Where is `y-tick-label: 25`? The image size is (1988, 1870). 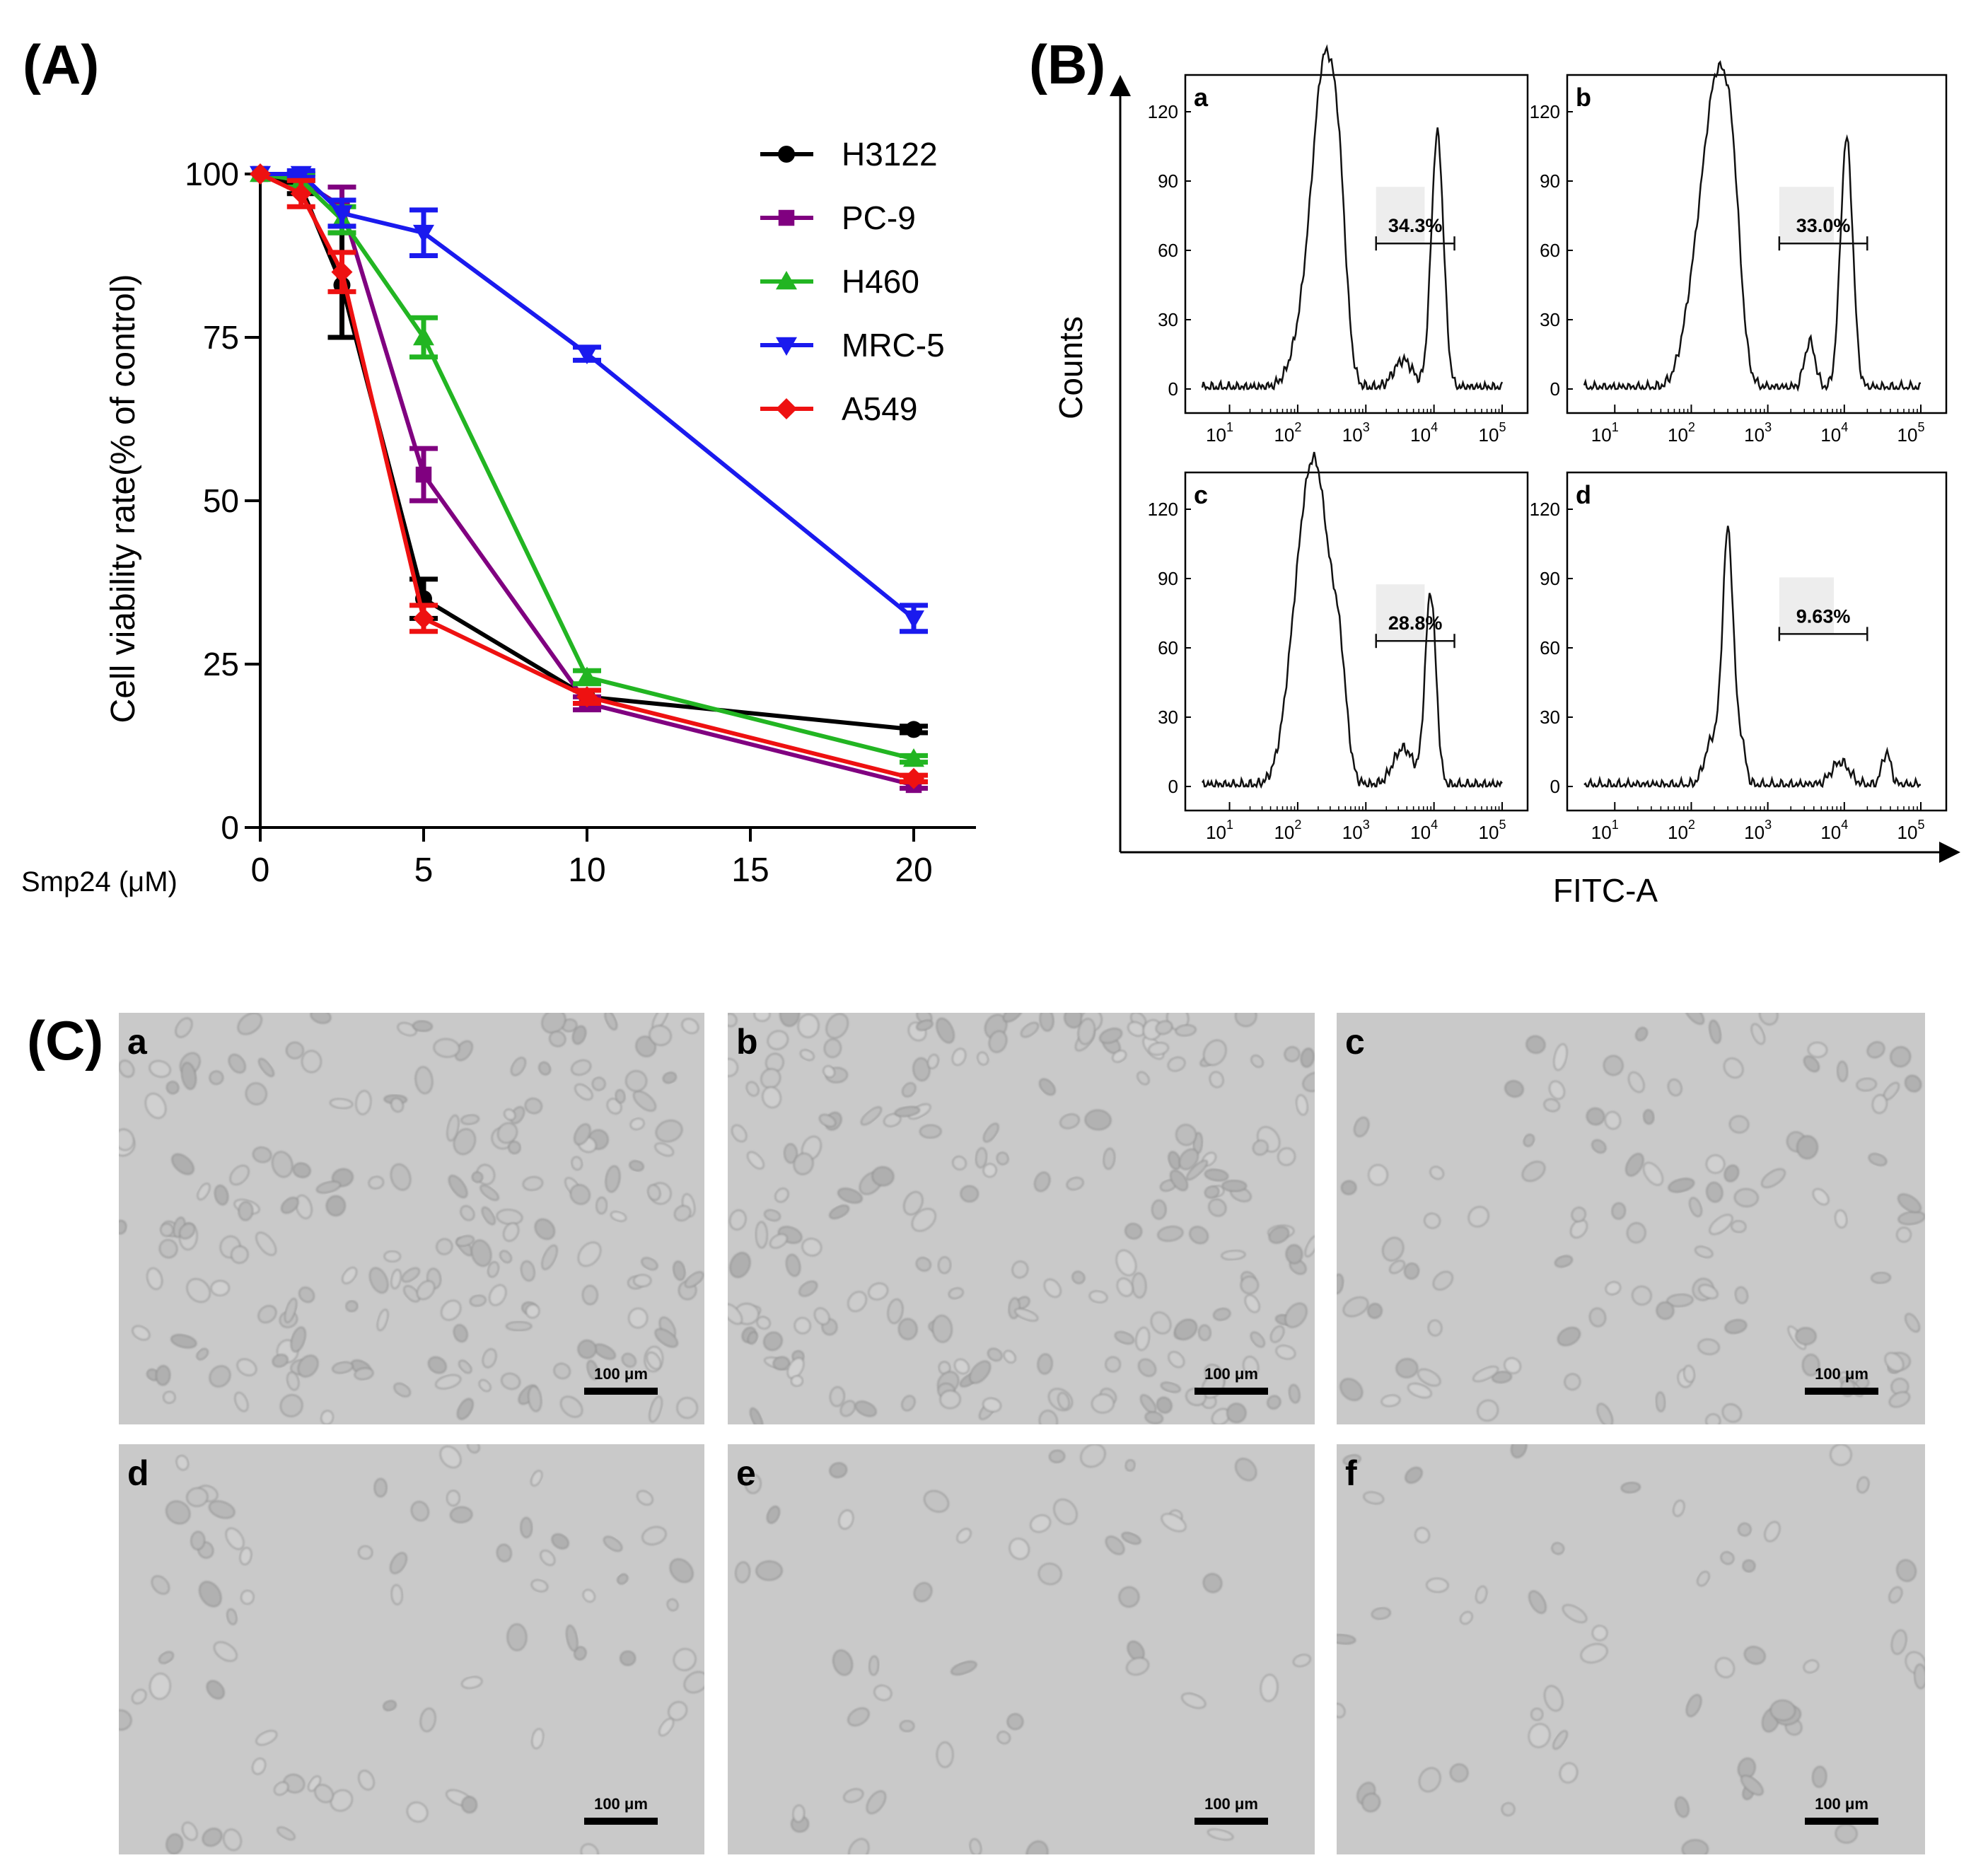
y-tick-label: 25 is located at coordinates (221, 664).